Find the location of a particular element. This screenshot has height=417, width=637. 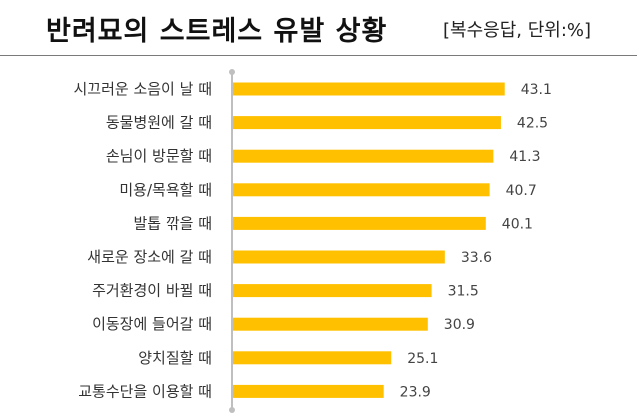

value-label: 23.9 is located at coordinates (415, 392).